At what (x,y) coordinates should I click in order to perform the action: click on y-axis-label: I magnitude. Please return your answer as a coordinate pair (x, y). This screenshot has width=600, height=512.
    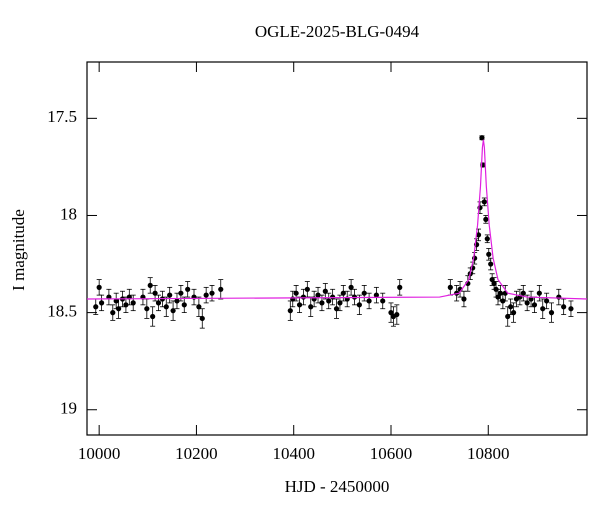
    Looking at the image, I should click on (18, 250).